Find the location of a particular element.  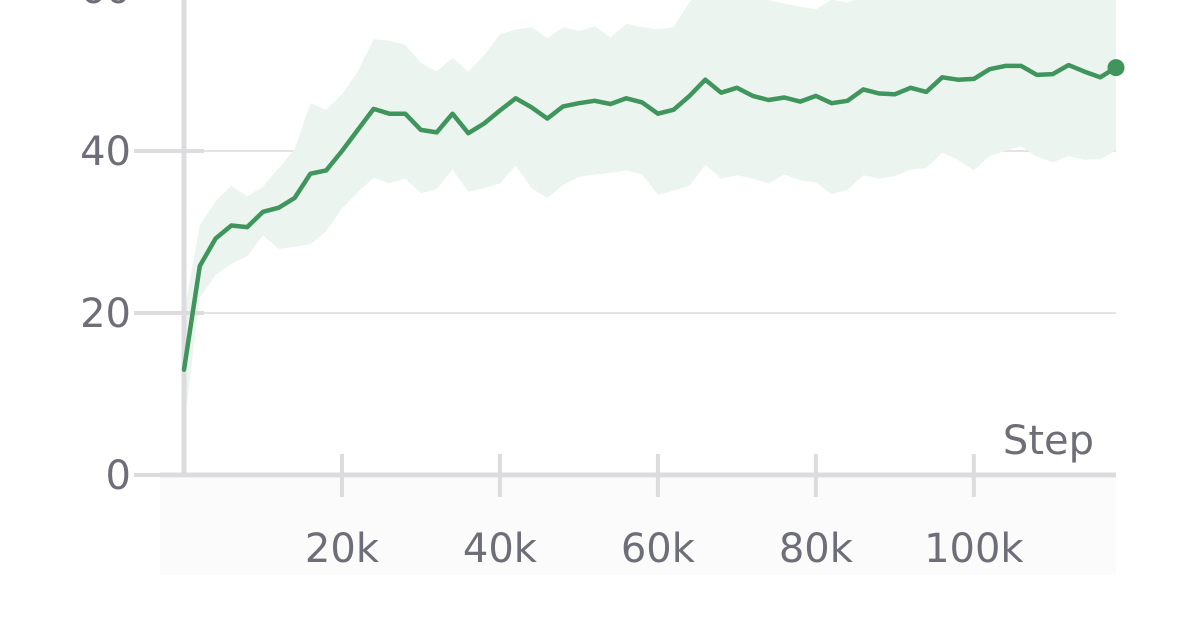

x-tick-label-60k: 60k is located at coordinates (658, 549).